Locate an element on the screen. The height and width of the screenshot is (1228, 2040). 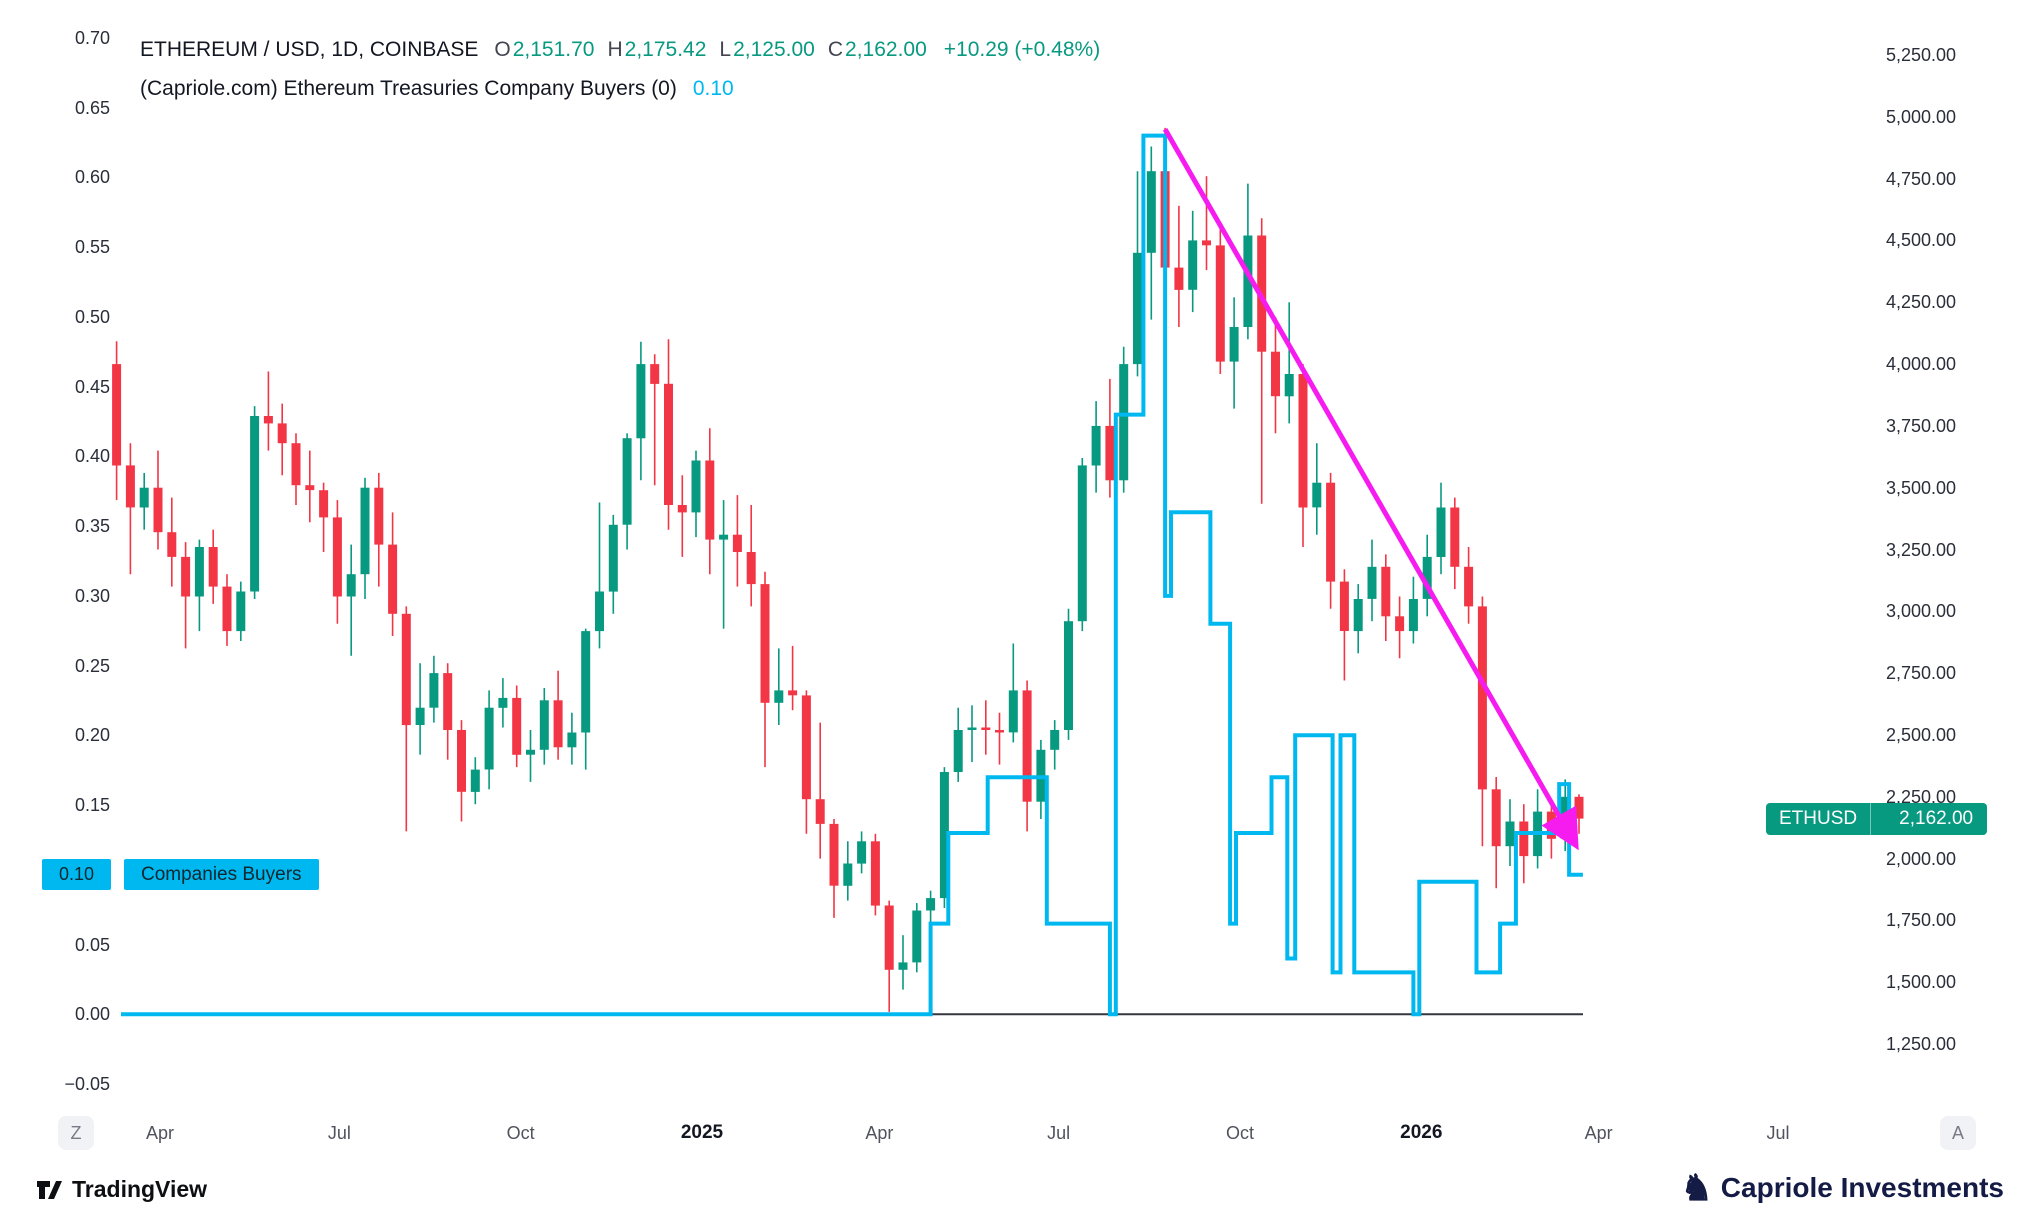
left-axis-tick: 0.70 is located at coordinates (92, 38).